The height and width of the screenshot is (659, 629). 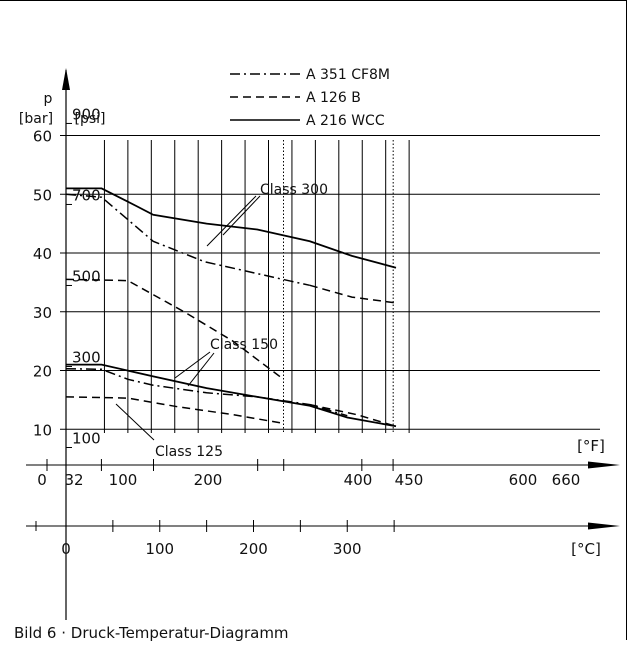 I want to click on annotation-label-0: Class 300, so click(x=294, y=190).